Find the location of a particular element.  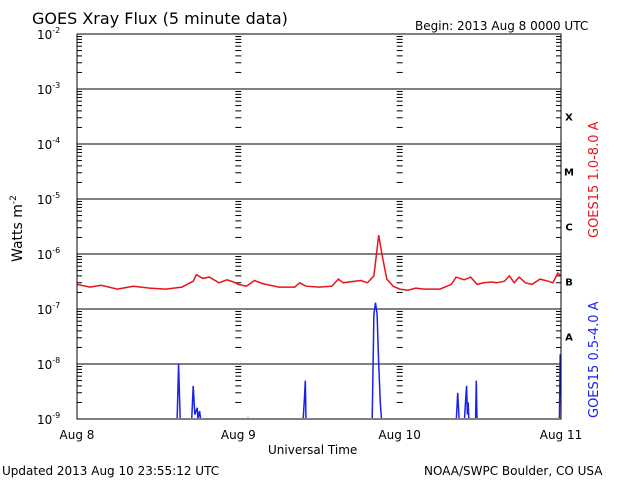

x-axis-title: Universal Time is located at coordinates (312, 450).